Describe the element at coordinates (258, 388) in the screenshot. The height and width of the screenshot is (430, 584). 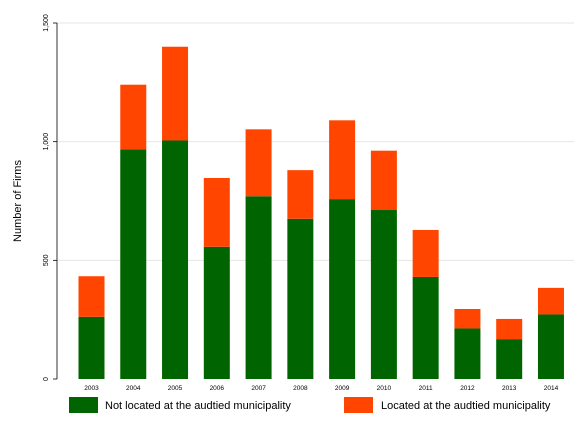
I see `x-tick-label-2007: 2007` at that location.